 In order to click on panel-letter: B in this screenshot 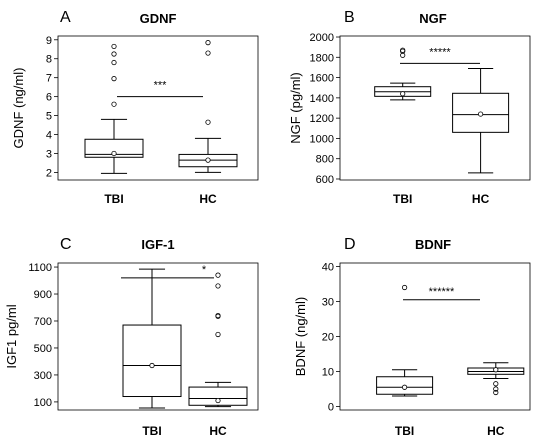, I will do `click(349, 17)`.